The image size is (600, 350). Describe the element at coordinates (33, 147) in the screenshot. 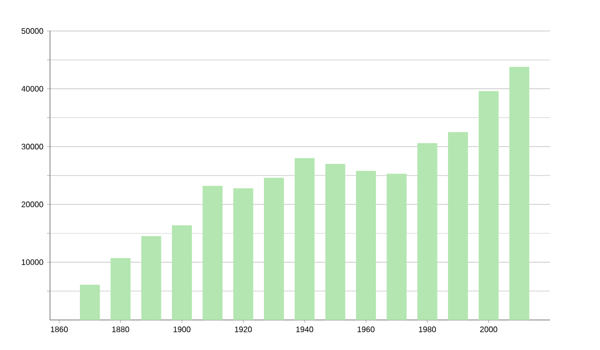

I see `y-tick-label: 30000` at that location.